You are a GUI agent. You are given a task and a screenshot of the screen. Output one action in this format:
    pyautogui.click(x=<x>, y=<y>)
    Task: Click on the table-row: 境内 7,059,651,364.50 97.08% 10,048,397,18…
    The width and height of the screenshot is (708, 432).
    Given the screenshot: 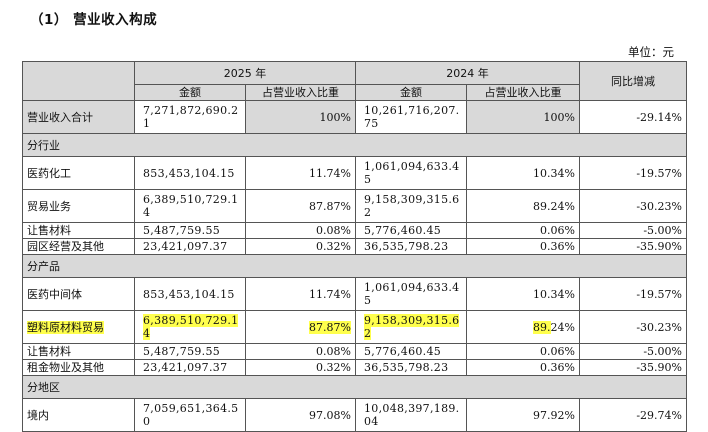 What is the action you would take?
    pyautogui.click(x=354, y=415)
    